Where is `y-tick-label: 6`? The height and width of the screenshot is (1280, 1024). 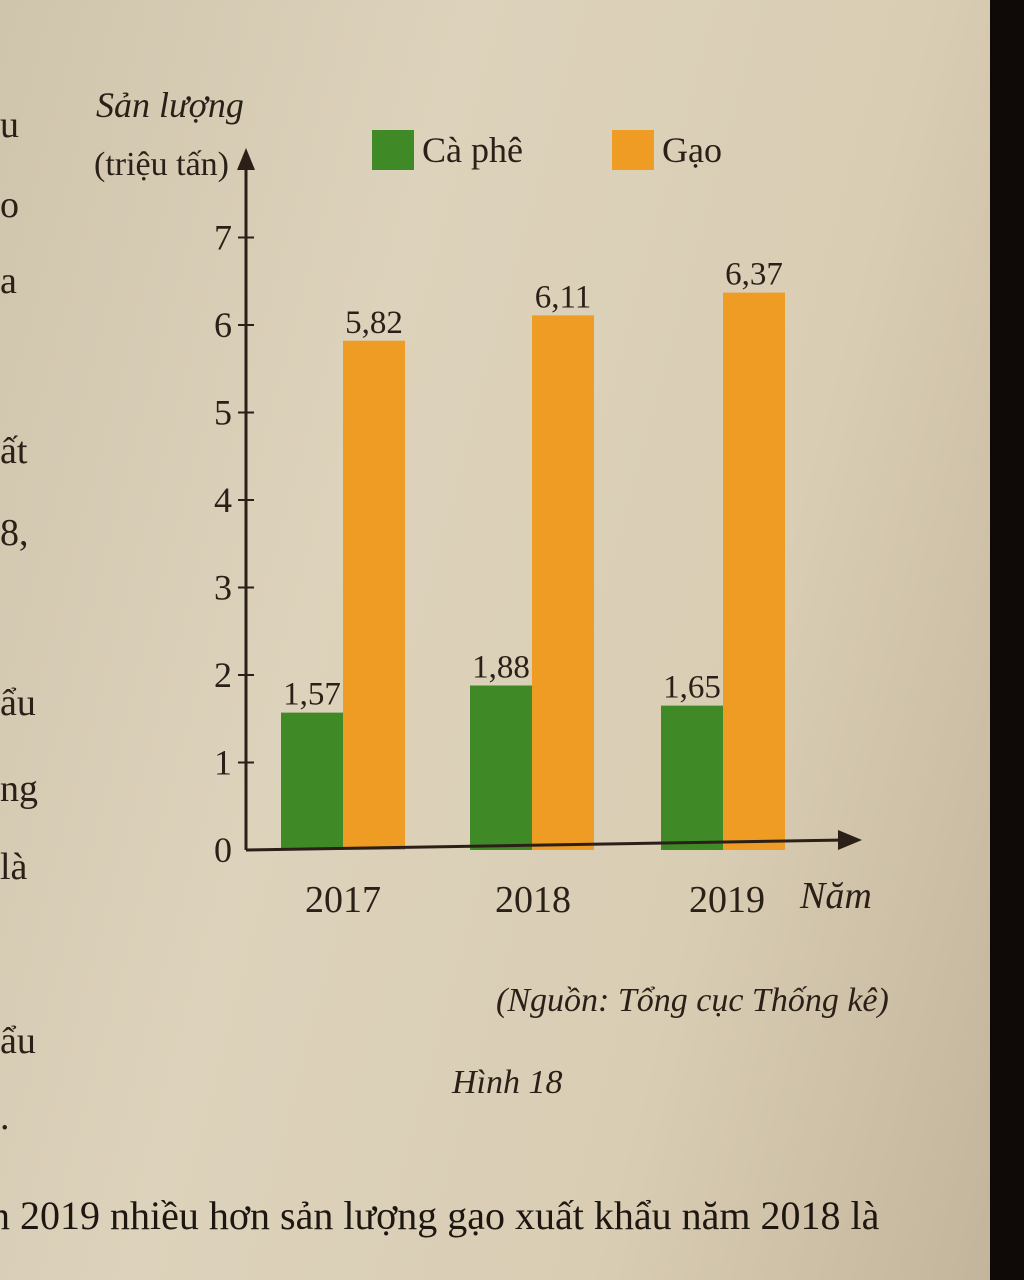 y-tick-label: 6 is located at coordinates (223, 325).